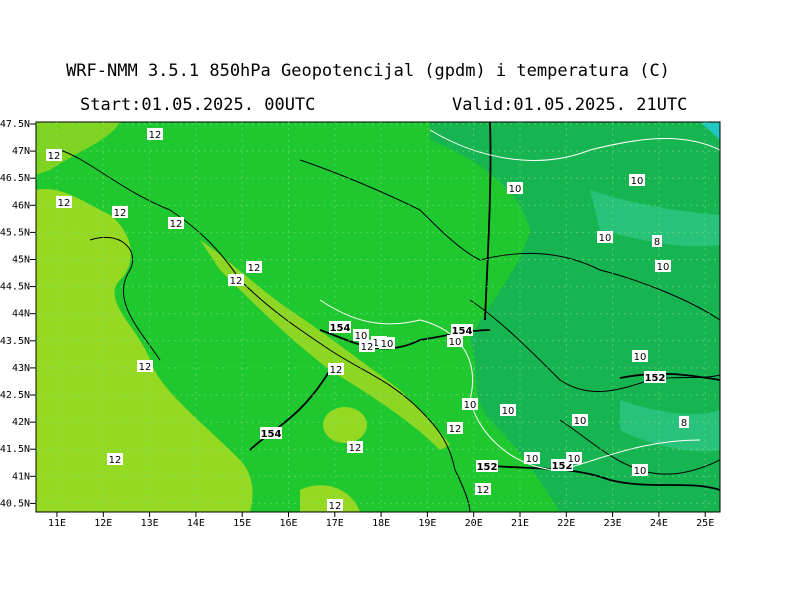  What do you see at coordinates (474, 523) in the screenshot?
I see `lon-label: 20E` at bounding box center [474, 523].